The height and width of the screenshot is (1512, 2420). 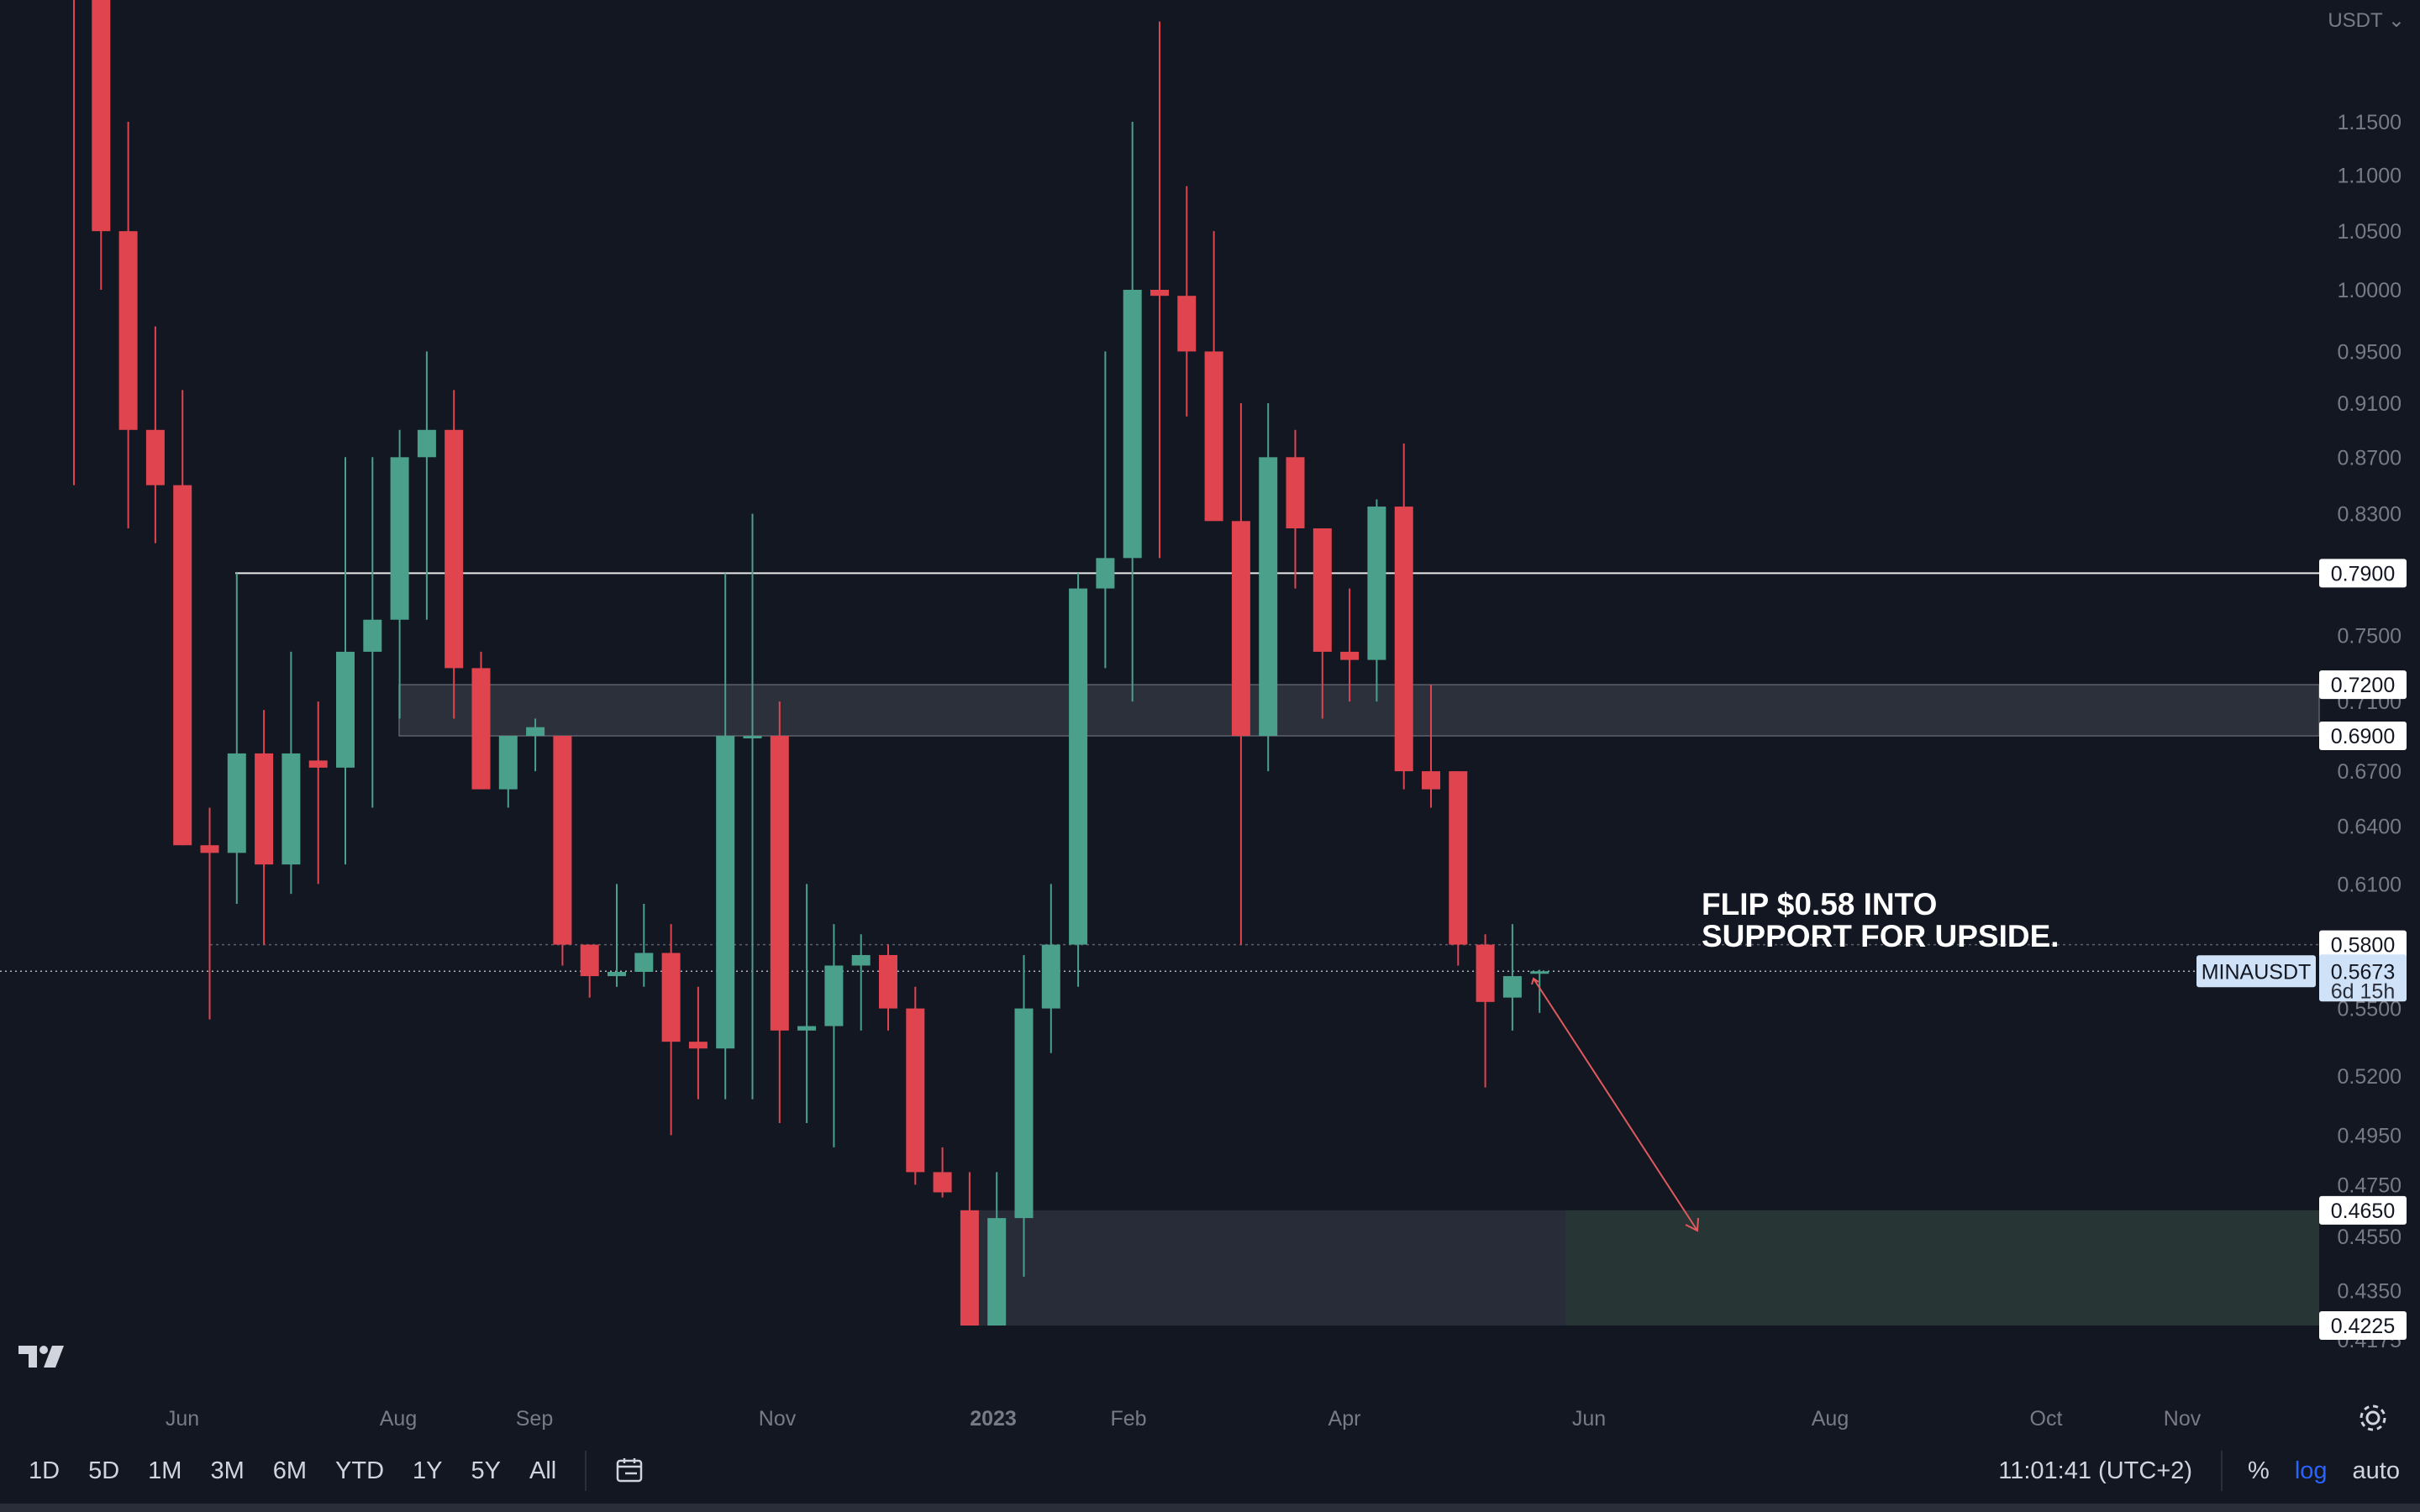 I want to click on right-tools: 11:01:41 (UTC+2) % log auto, so click(x=2199, y=1471).